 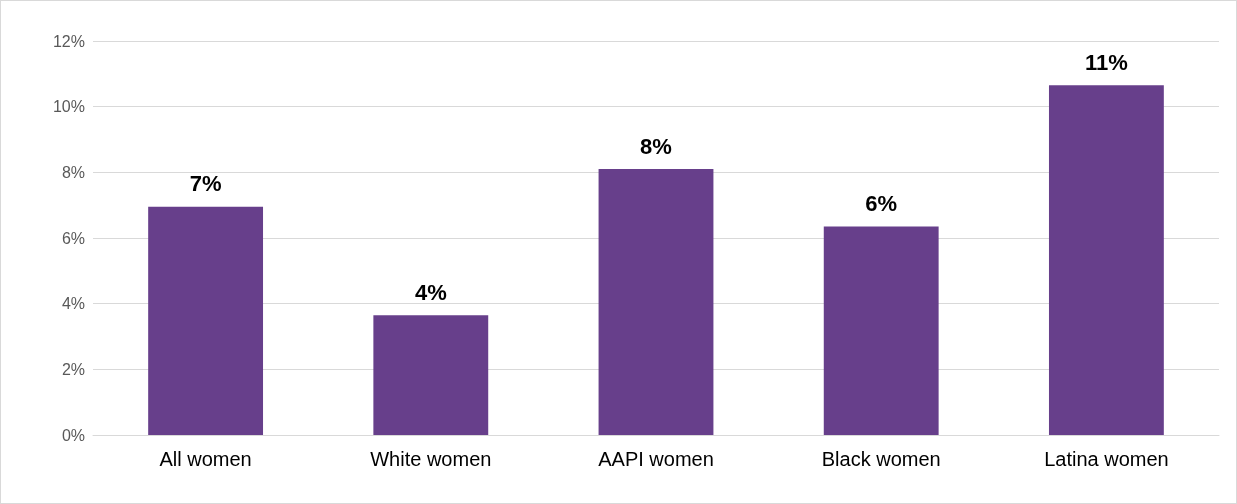 What do you see at coordinates (430, 292) in the screenshot?
I see `data-label: 4%` at bounding box center [430, 292].